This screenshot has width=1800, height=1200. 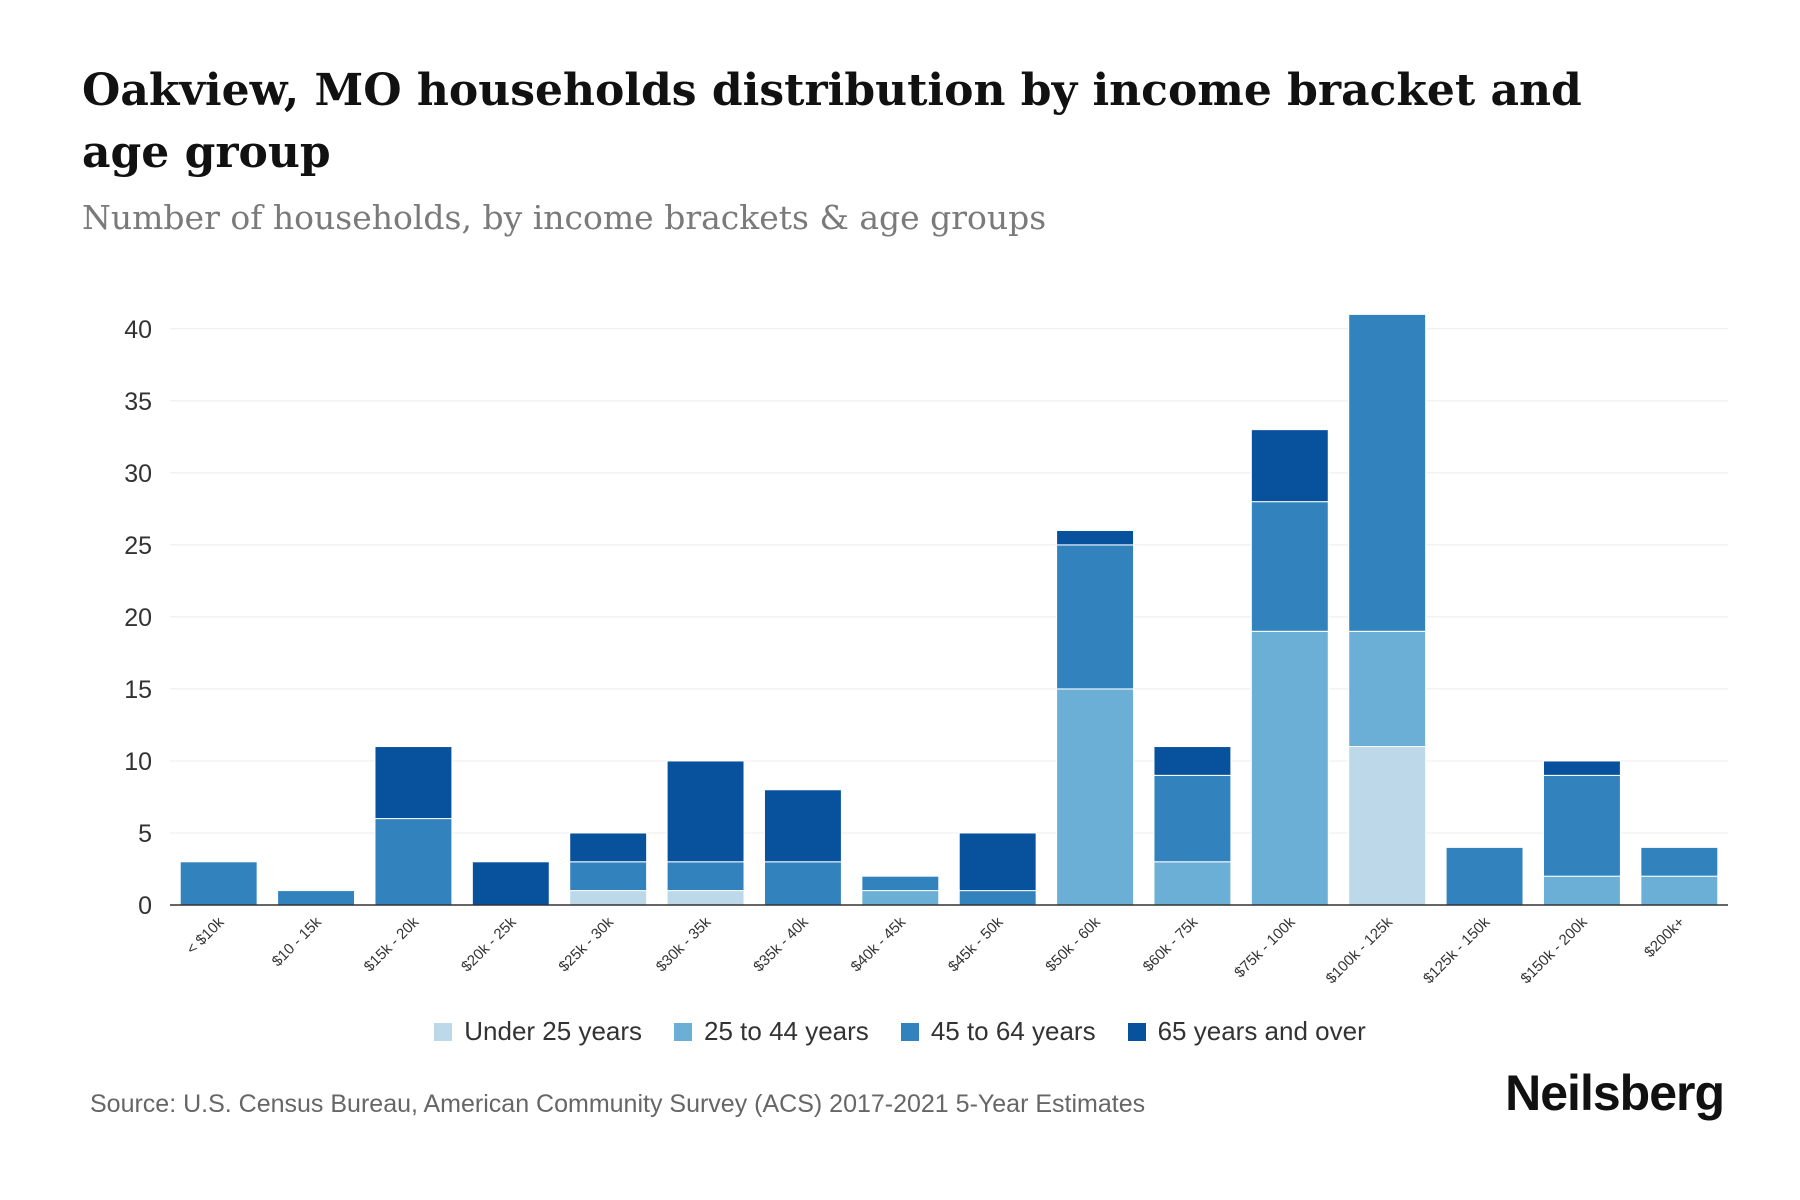 I want to click on legend-label: 45 to 64 years, so click(x=1013, y=1031).